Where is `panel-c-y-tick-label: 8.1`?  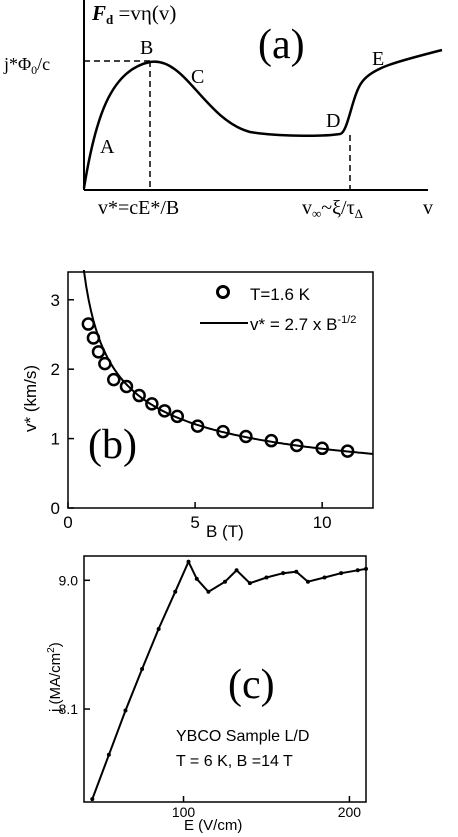 panel-c-y-tick-label: 8.1 is located at coordinates (69, 709).